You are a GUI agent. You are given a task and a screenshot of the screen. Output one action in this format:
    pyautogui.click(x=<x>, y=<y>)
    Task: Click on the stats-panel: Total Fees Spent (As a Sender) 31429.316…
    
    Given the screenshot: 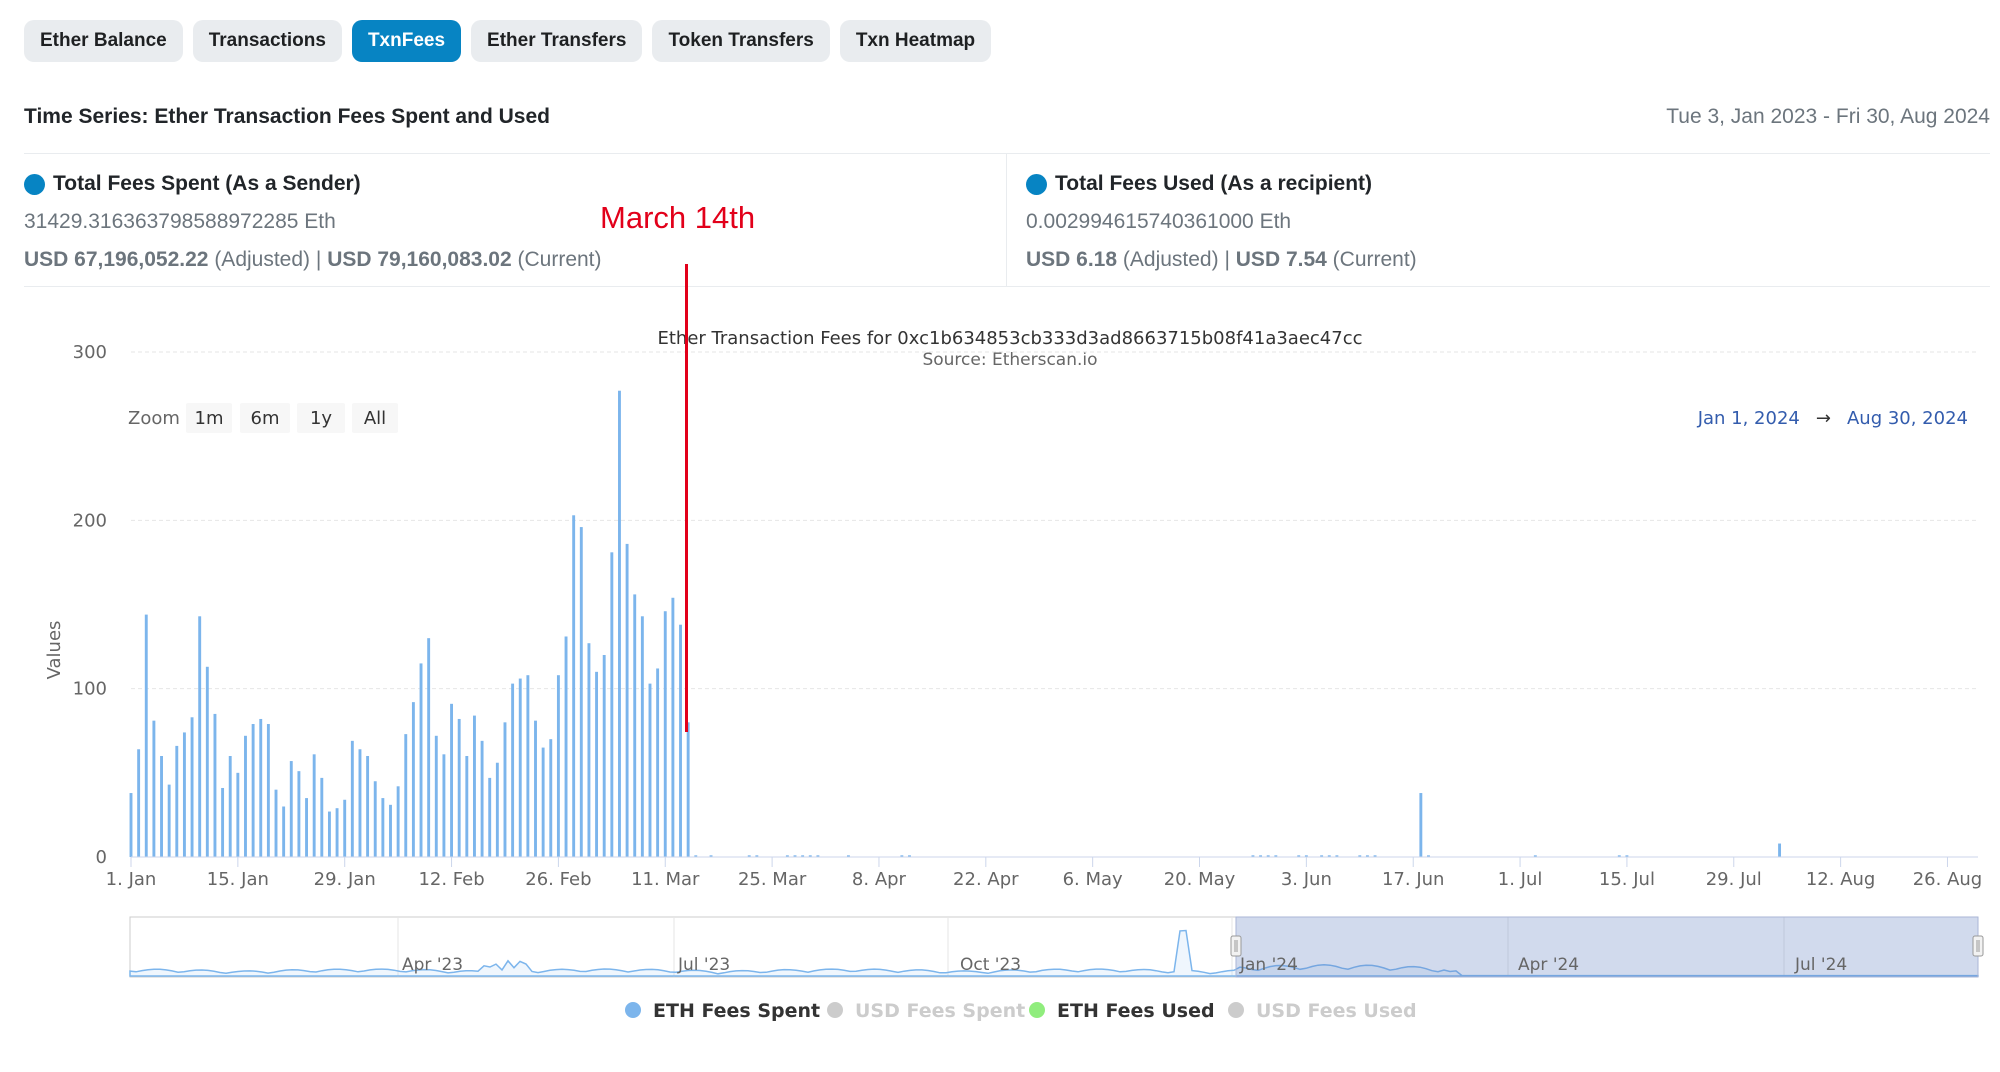 What is the action you would take?
    pyautogui.click(x=1007, y=220)
    